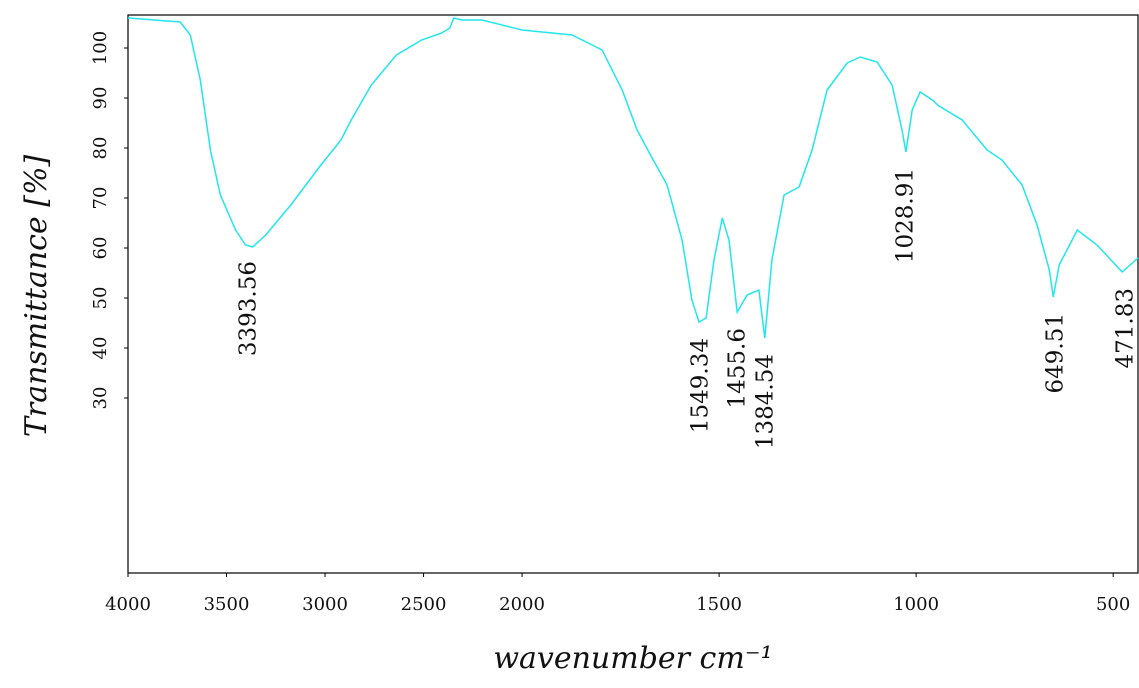 Image resolution: width=1139 pixels, height=688 pixels. What do you see at coordinates (100, 248) in the screenshot?
I see `y-tick-label: 60` at bounding box center [100, 248].